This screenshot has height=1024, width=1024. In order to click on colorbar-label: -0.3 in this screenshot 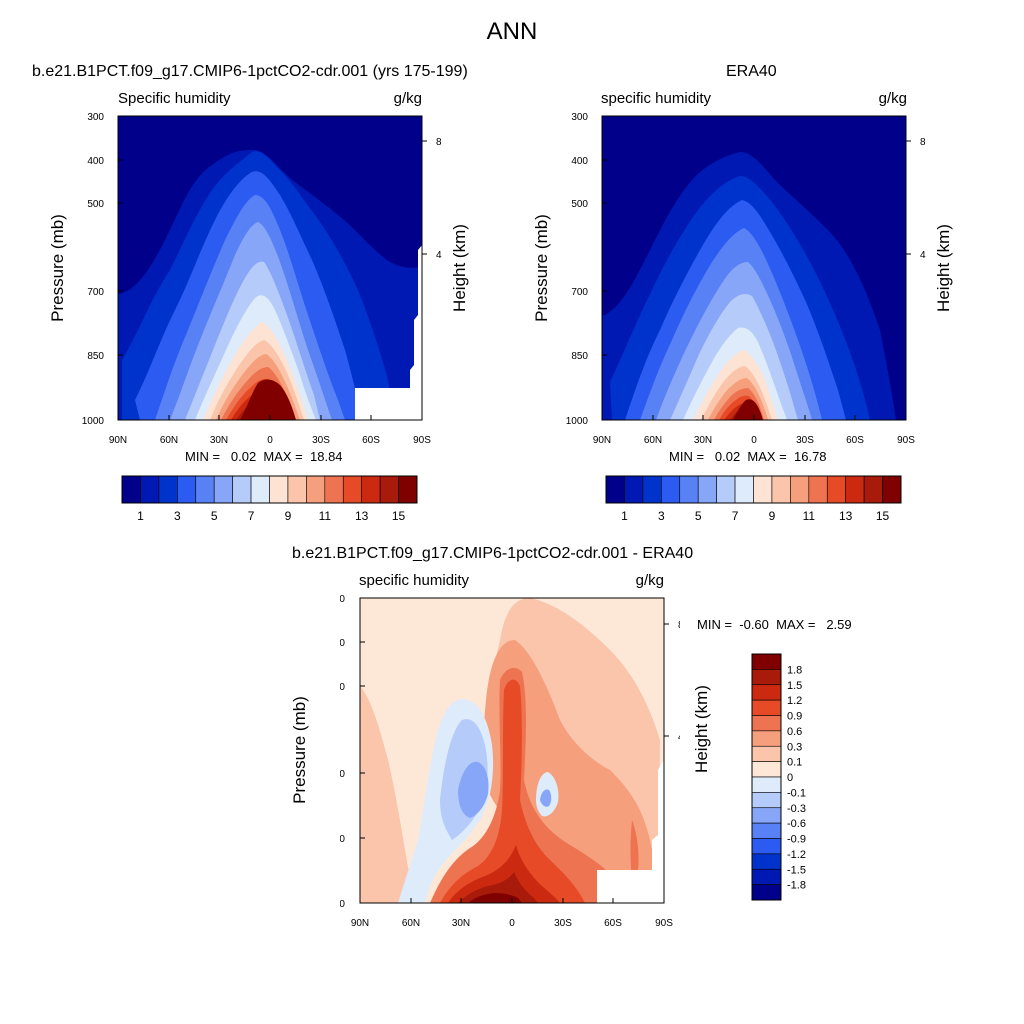, I will do `click(796, 809)`.